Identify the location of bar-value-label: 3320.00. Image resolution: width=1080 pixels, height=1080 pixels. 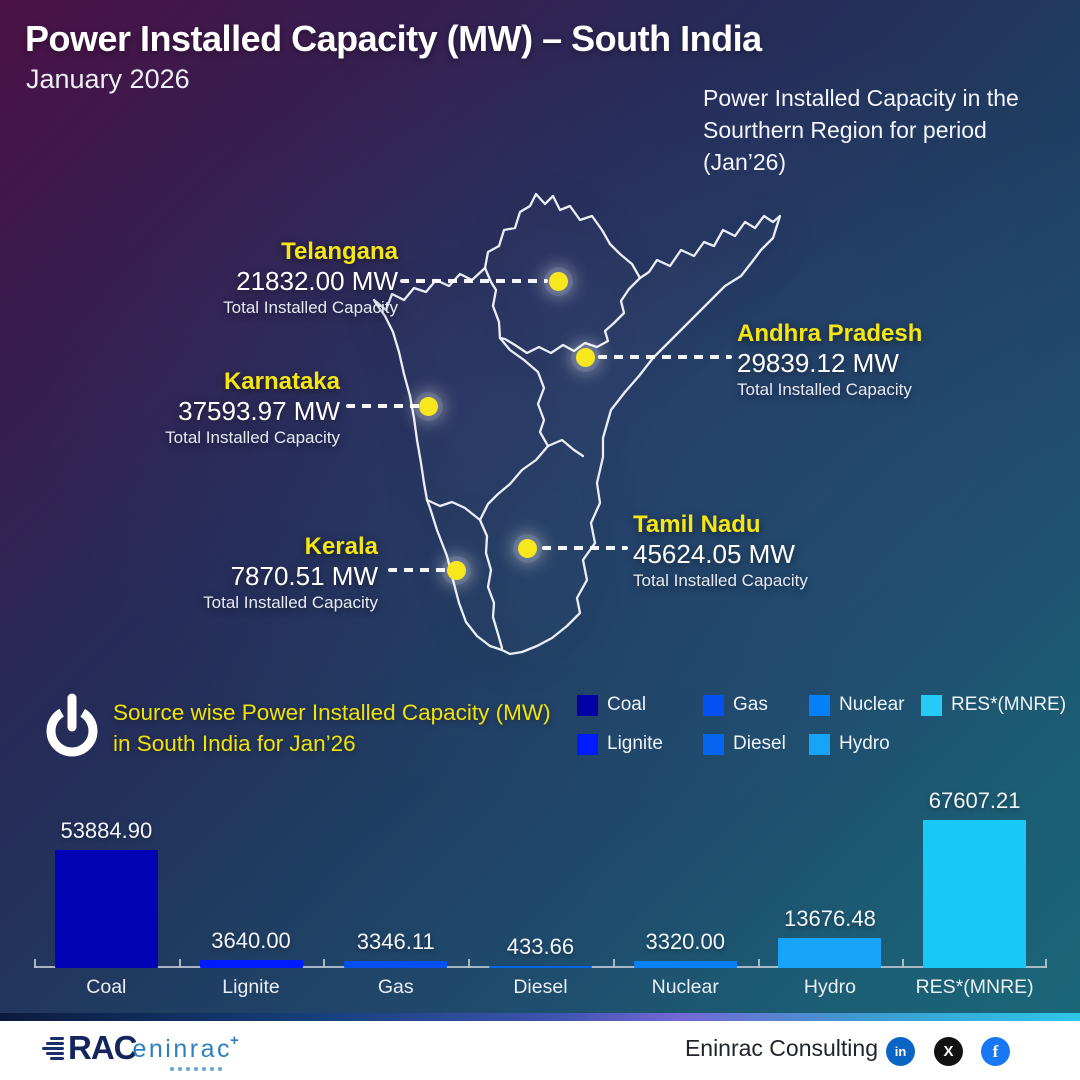
(685, 941).